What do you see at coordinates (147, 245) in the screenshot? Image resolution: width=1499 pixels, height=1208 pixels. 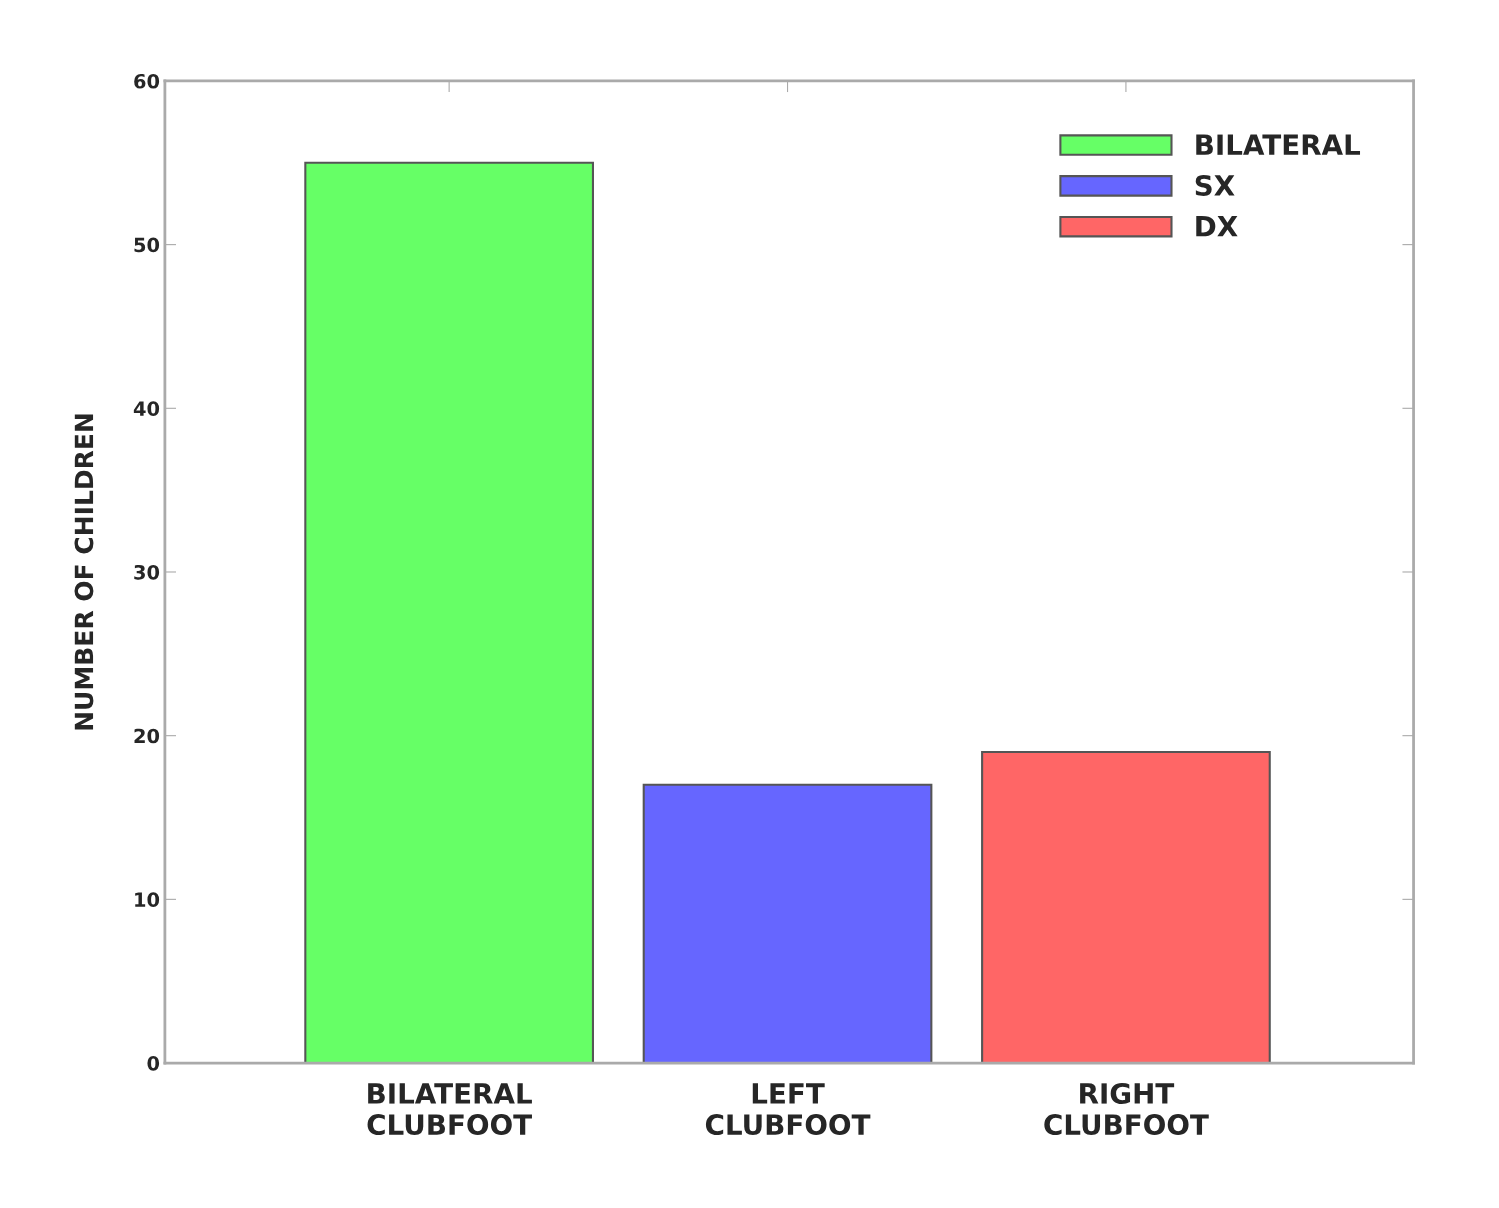 I see `y-tick-label: 50` at bounding box center [147, 245].